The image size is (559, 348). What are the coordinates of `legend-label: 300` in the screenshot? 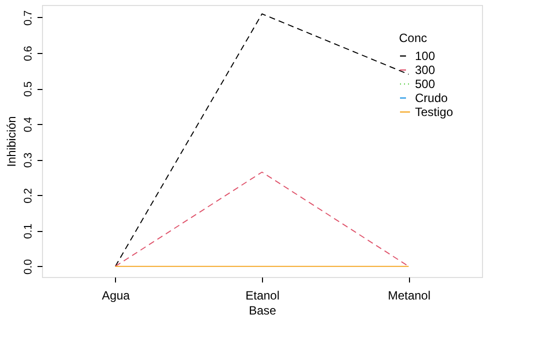 It's located at (425, 70).